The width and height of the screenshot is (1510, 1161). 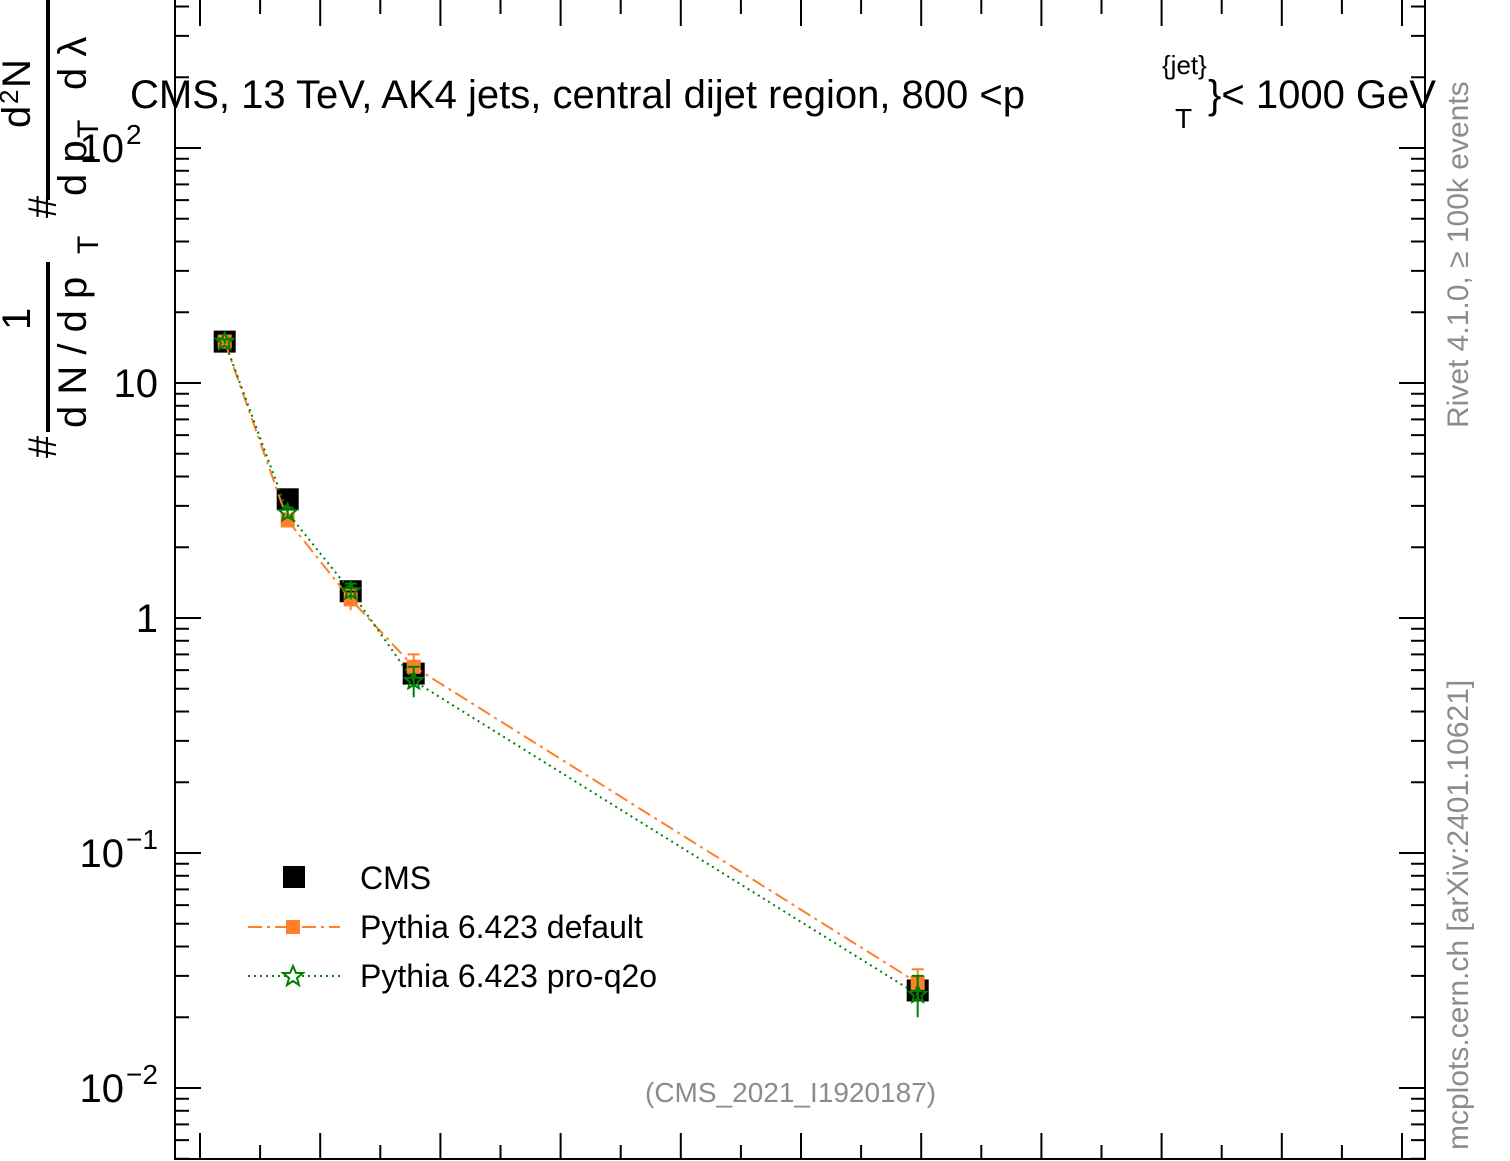 What do you see at coordinates (1183, 118) in the screenshot?
I see `chart-title-sub: T` at bounding box center [1183, 118].